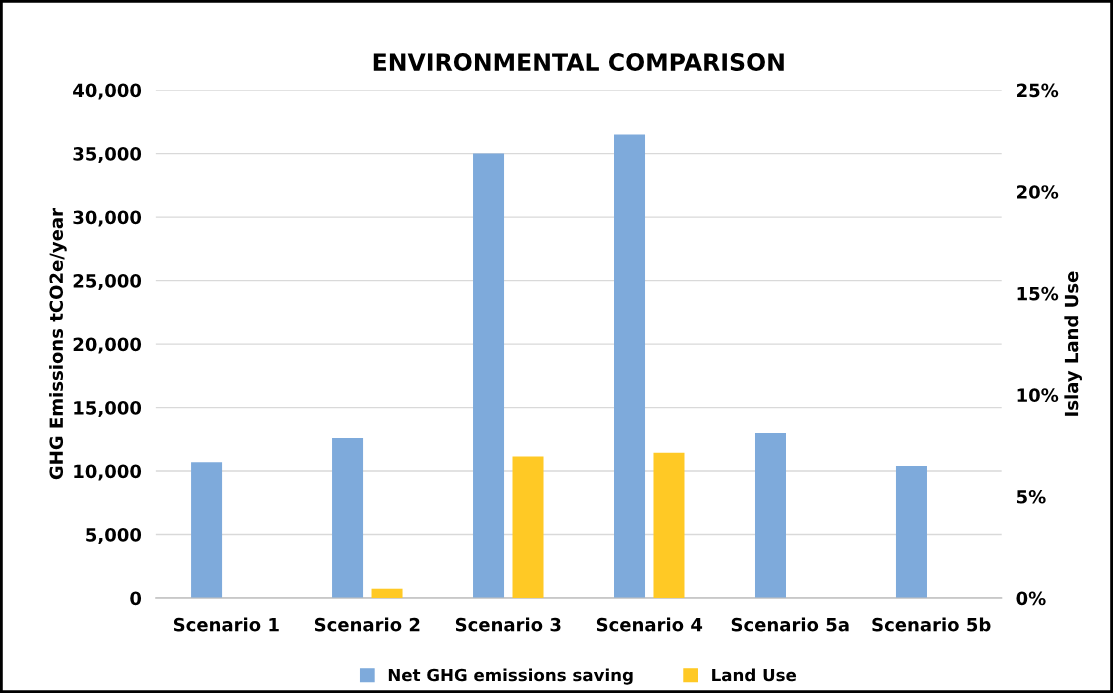 This screenshot has height=693, width=1113. What do you see at coordinates (754, 675) in the screenshot?
I see `legend-label: Land Use` at bounding box center [754, 675].